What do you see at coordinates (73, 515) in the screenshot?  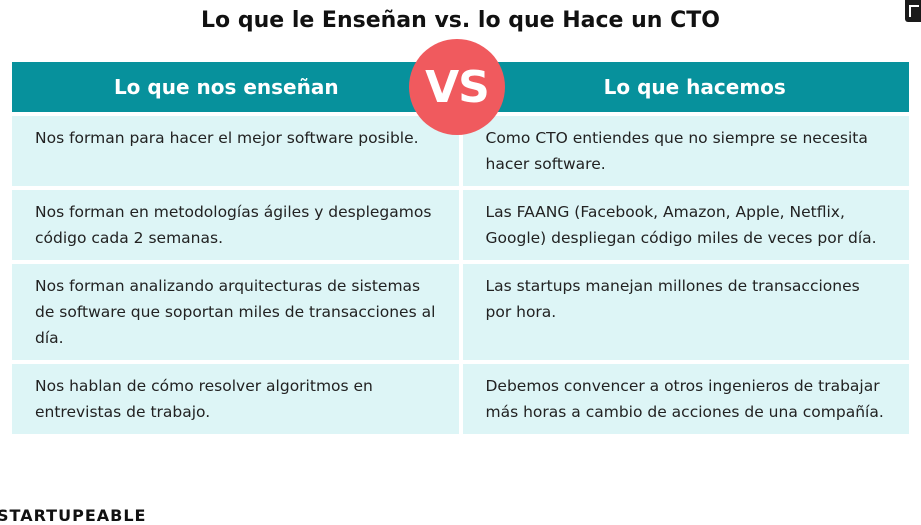 I see `footer-brand: STARTUPEABLE` at bounding box center [73, 515].